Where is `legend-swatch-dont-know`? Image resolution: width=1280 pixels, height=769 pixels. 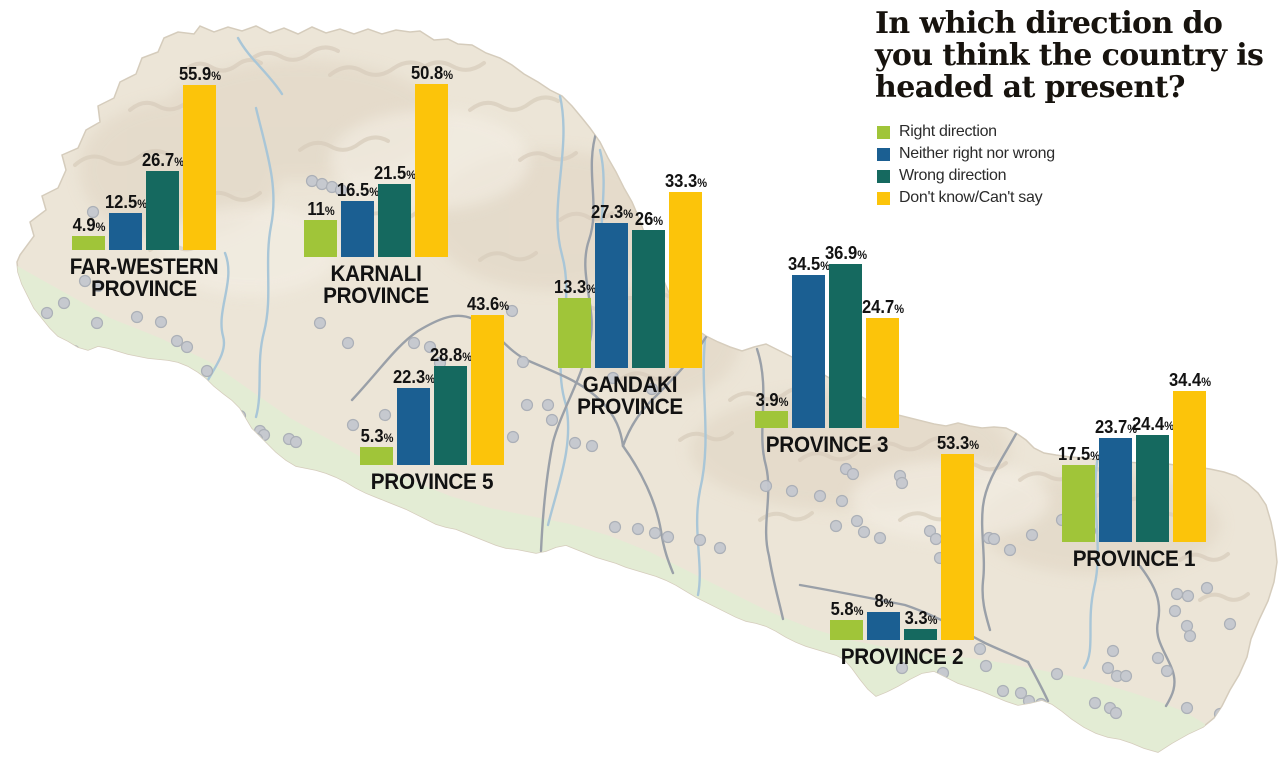
legend-swatch-dont-know is located at coordinates (883, 198).